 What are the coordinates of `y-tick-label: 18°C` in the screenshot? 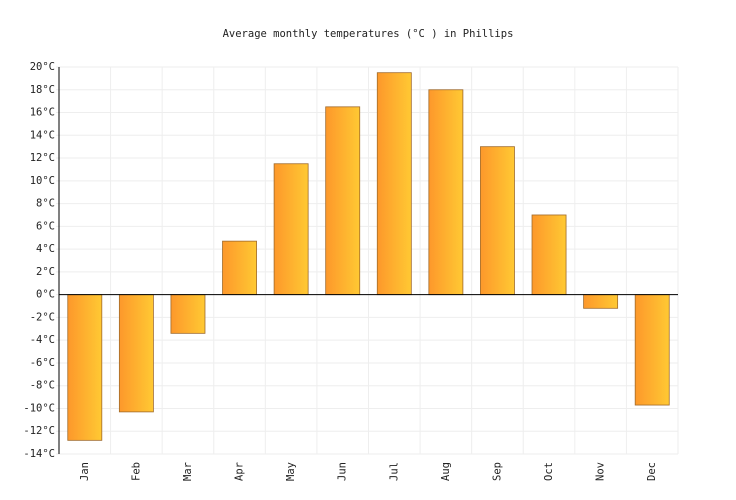 It's located at (42, 90).